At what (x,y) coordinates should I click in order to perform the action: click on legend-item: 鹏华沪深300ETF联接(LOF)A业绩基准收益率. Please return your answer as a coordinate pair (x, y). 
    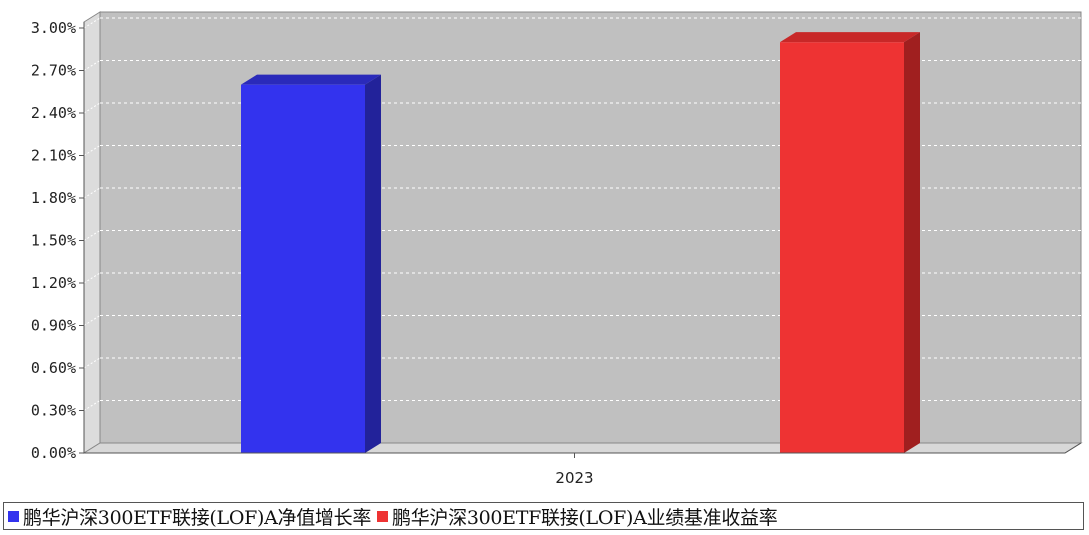
    Looking at the image, I should click on (577, 516).